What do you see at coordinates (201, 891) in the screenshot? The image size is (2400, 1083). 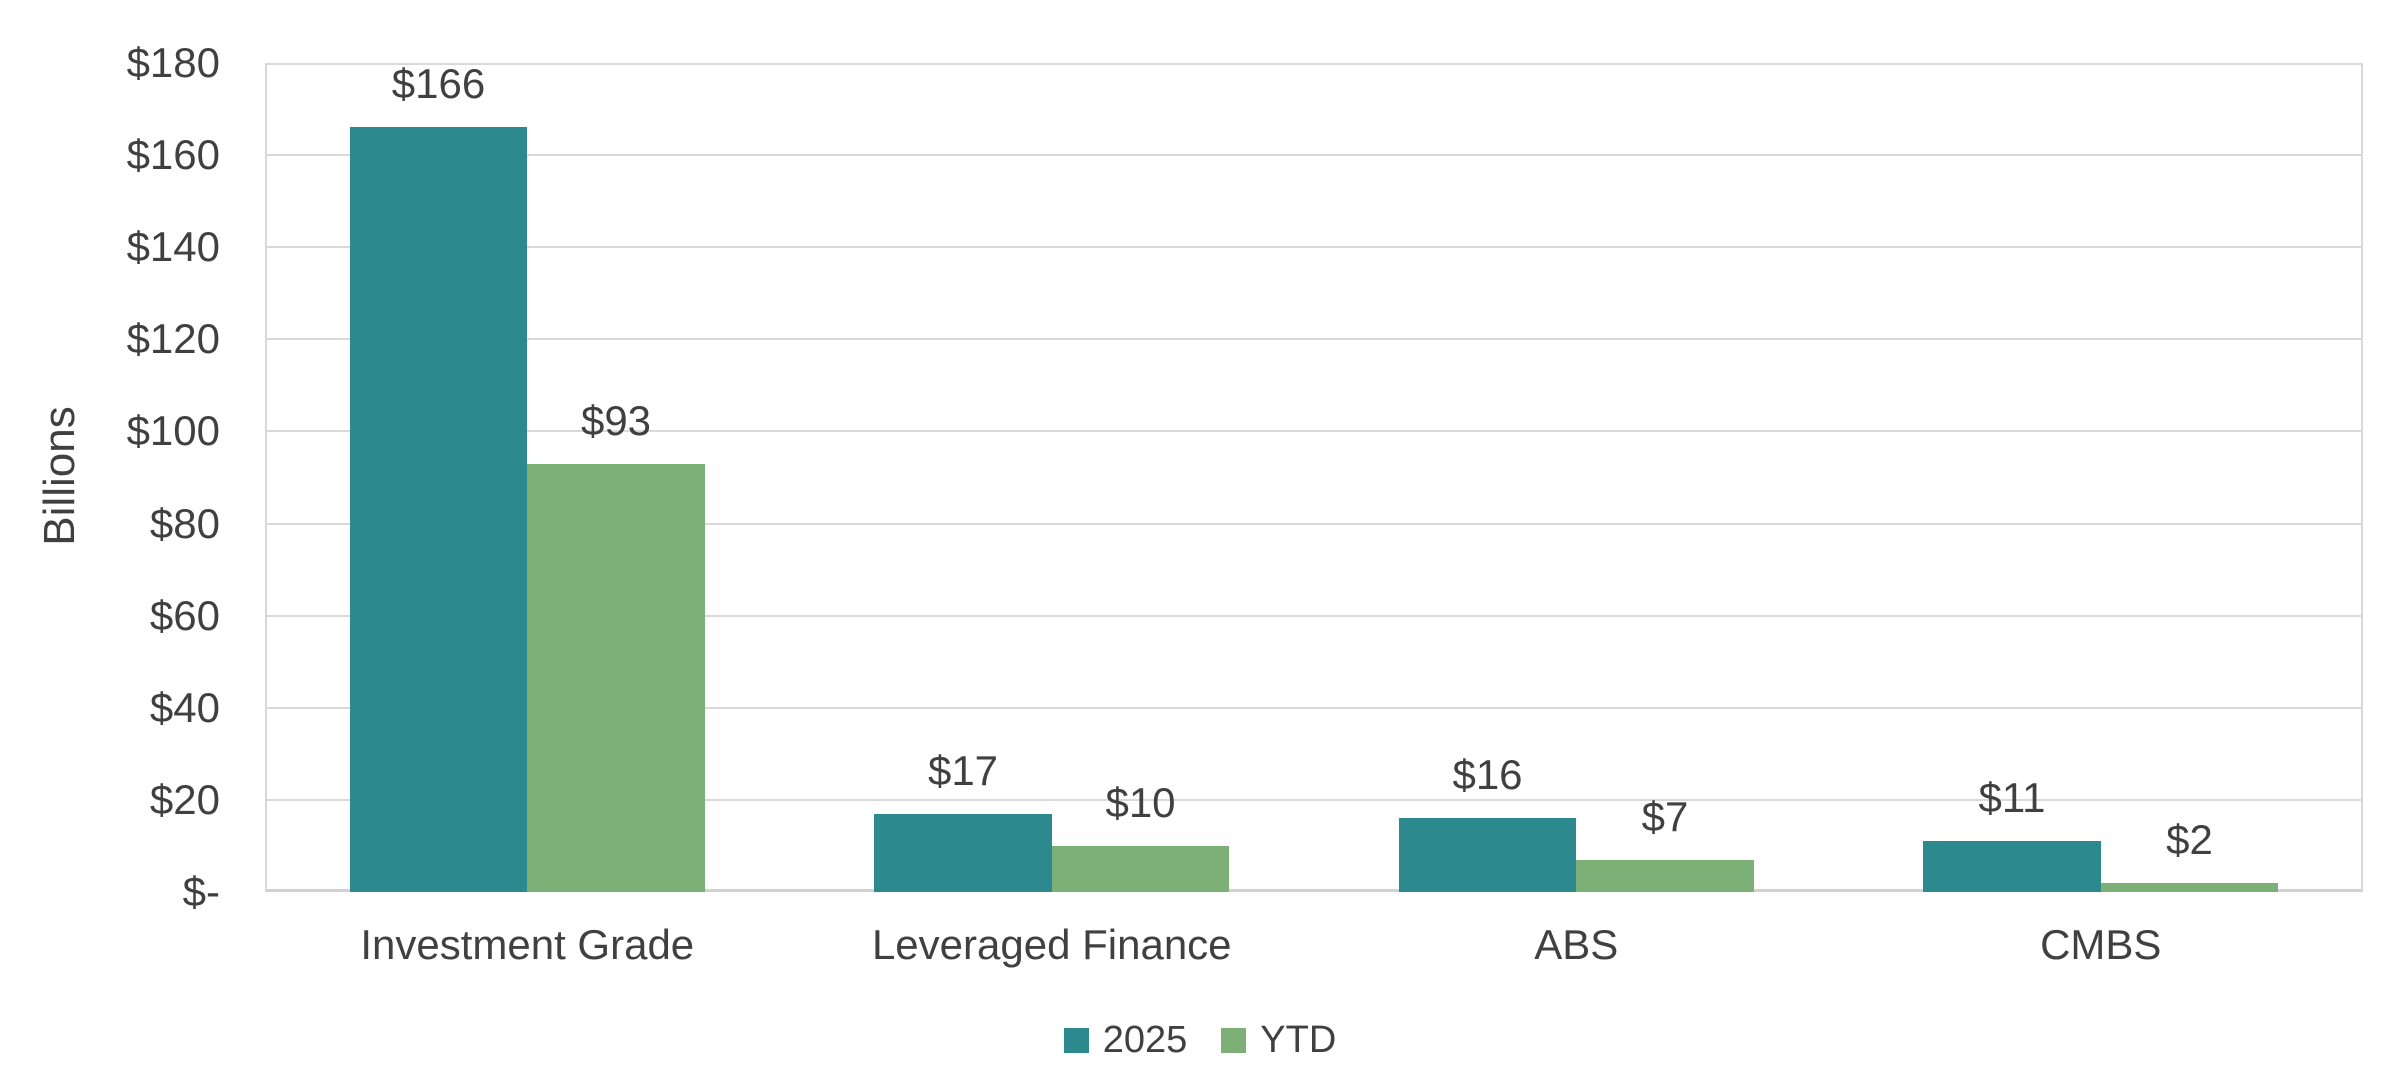 I see `y-tick-label: $-` at bounding box center [201, 891].